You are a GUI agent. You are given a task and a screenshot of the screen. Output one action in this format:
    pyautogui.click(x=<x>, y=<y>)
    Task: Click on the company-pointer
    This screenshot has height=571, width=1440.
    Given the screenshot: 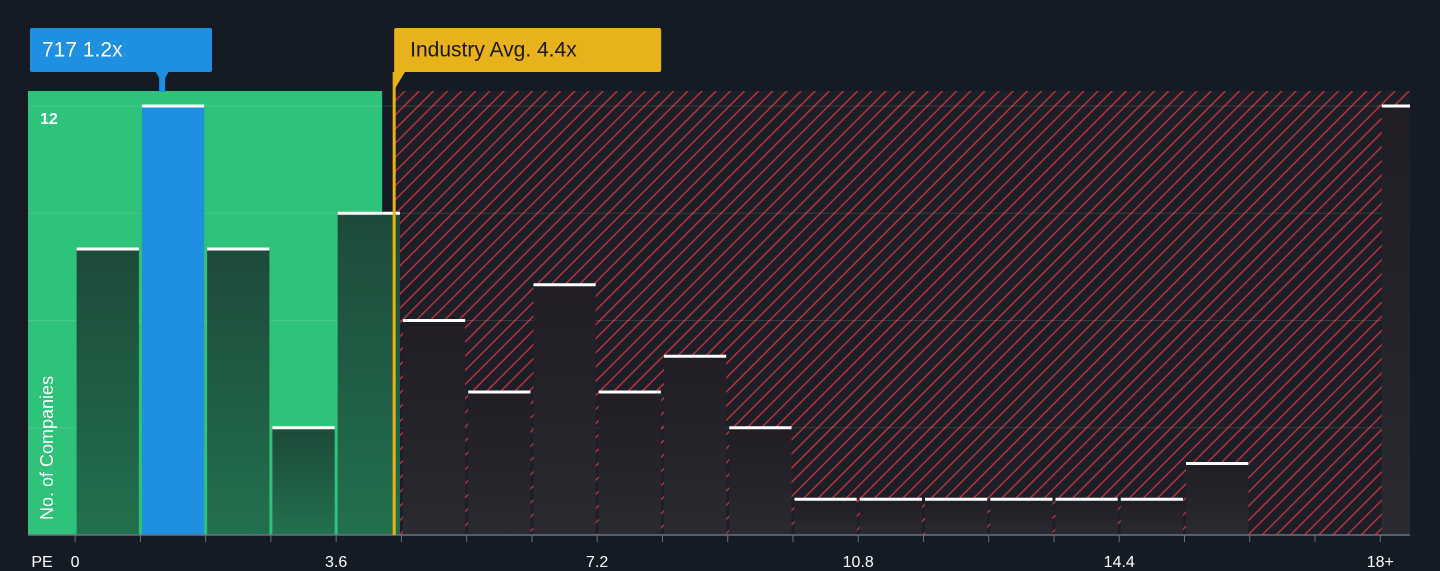 What is the action you would take?
    pyautogui.click(x=162, y=81)
    